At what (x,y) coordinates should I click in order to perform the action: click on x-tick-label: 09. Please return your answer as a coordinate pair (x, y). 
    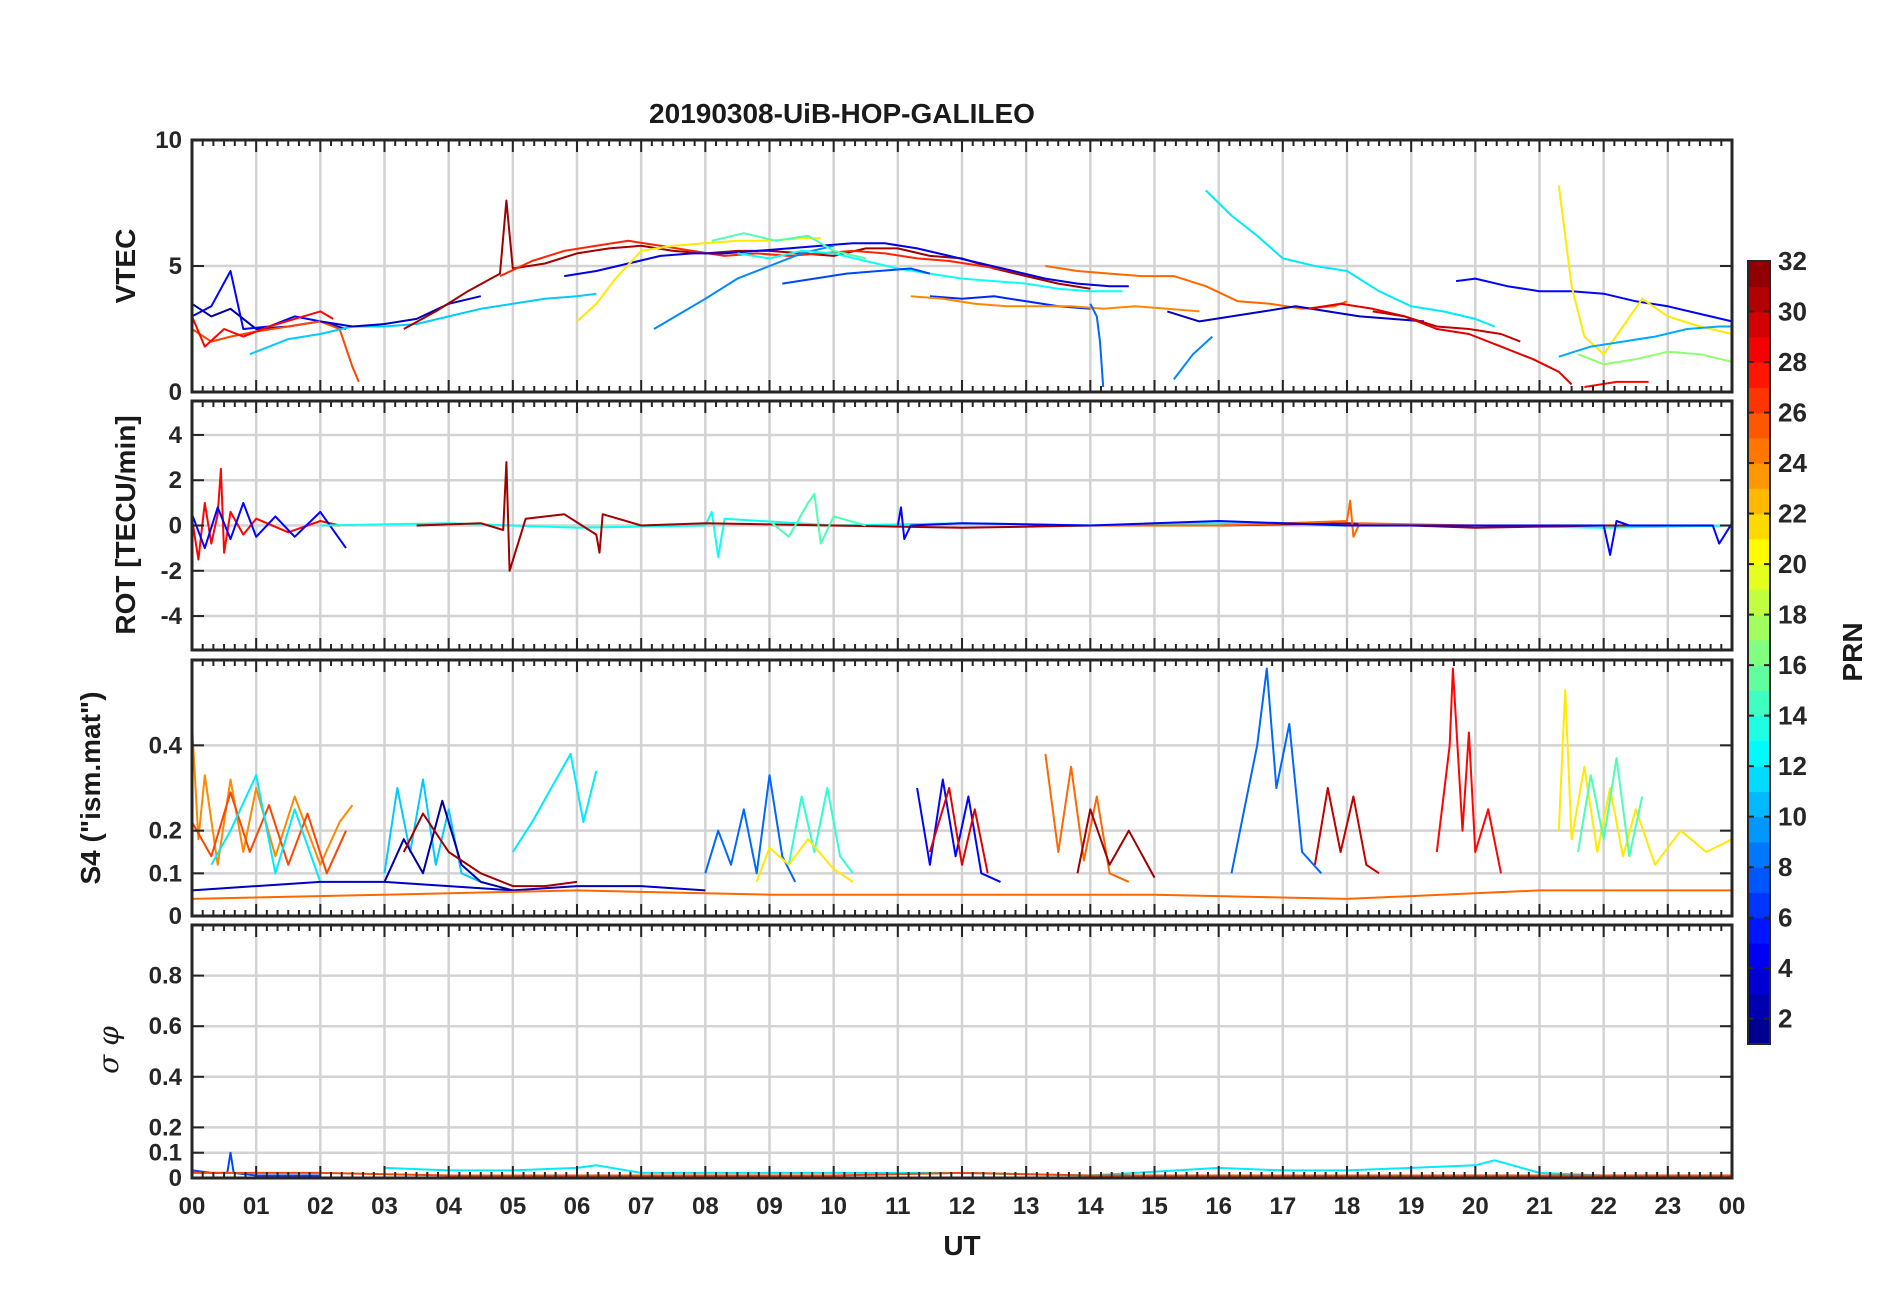
    Looking at the image, I should click on (769, 1206).